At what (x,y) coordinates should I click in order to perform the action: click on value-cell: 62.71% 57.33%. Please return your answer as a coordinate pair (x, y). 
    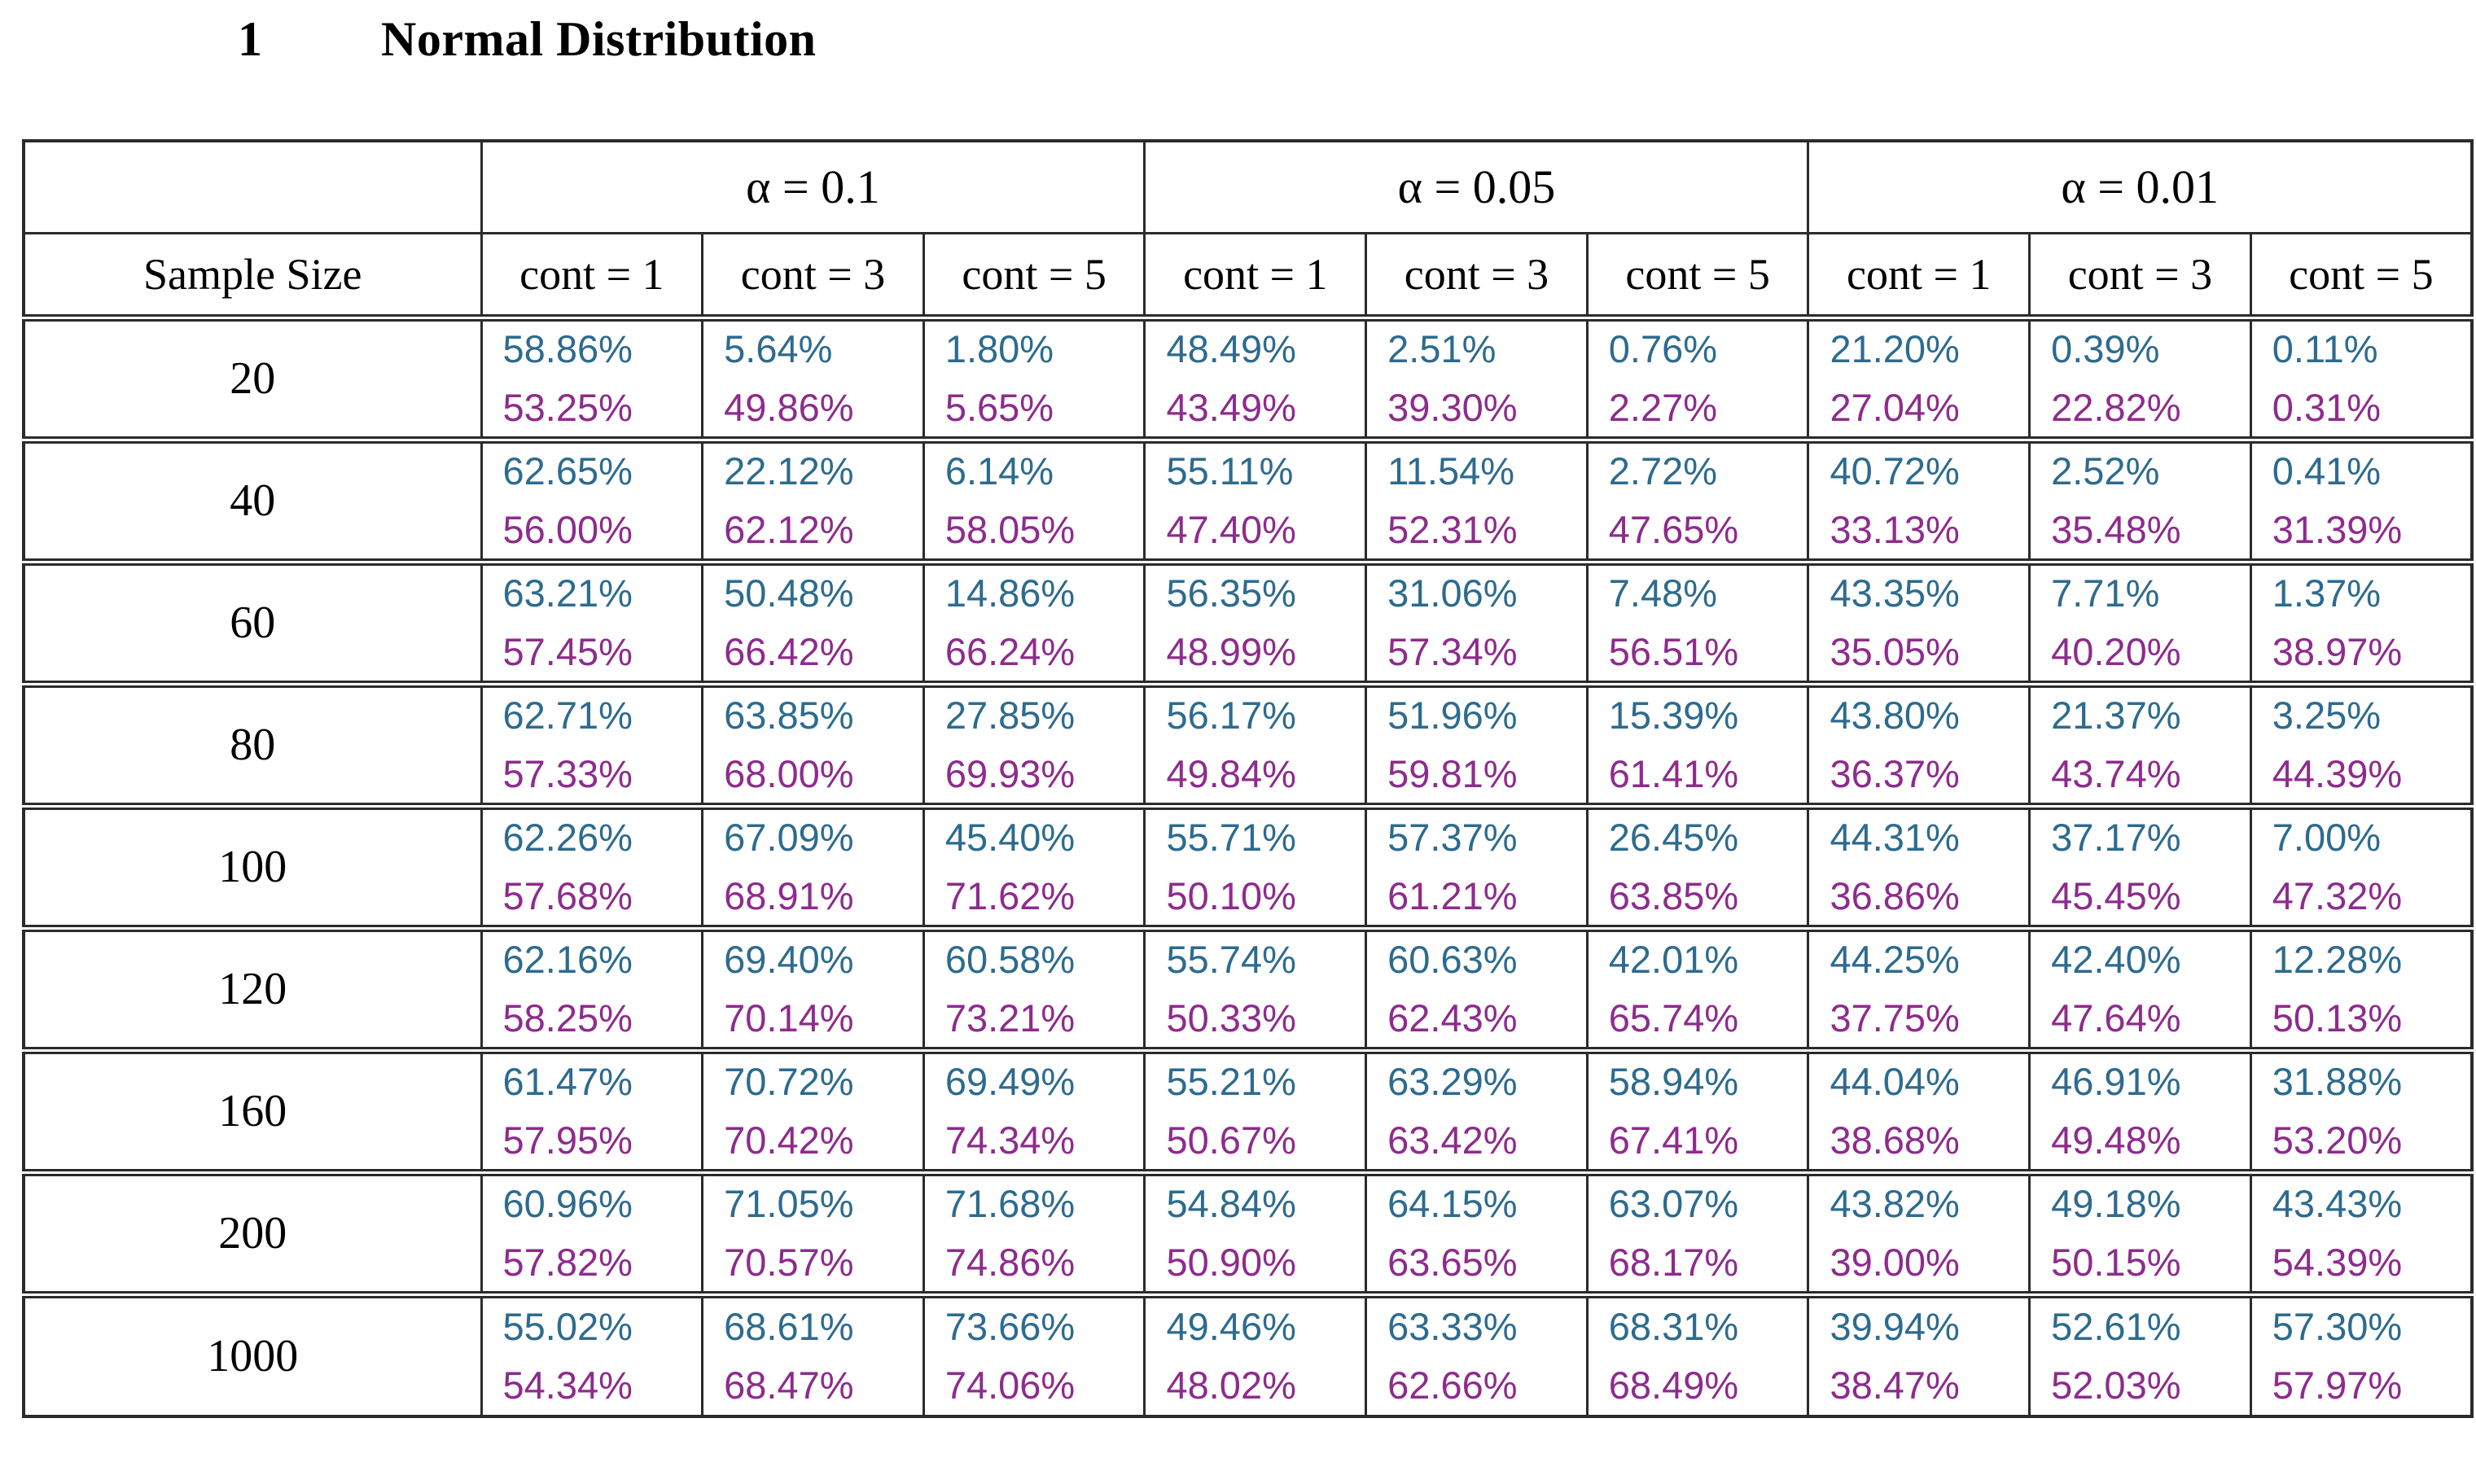
    Looking at the image, I should click on (592, 747).